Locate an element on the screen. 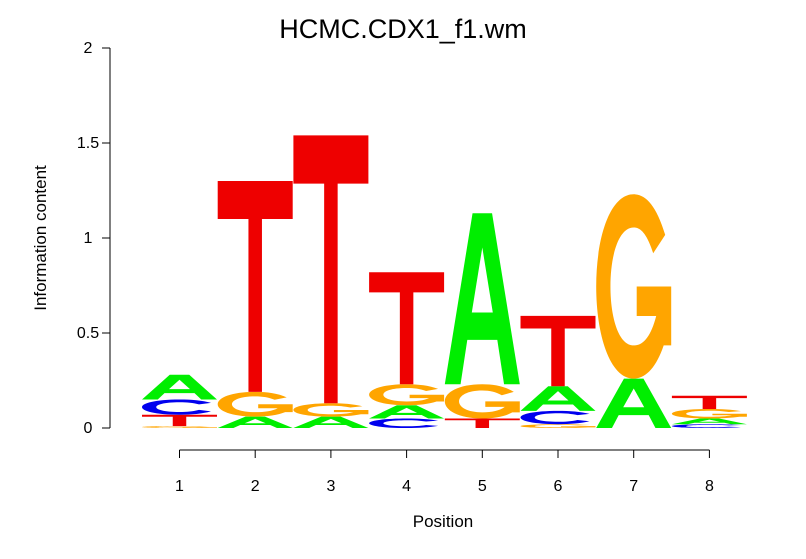 The image size is (806, 559). letter-t-pos1 is located at coordinates (179, 420).